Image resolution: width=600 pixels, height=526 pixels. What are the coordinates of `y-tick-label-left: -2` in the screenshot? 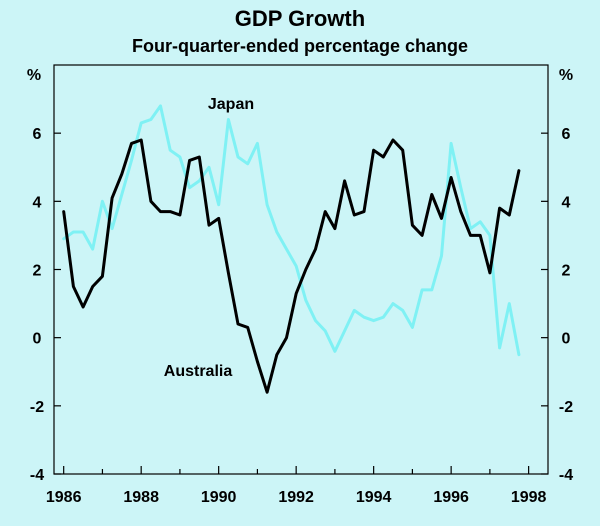 It's located at (37, 407).